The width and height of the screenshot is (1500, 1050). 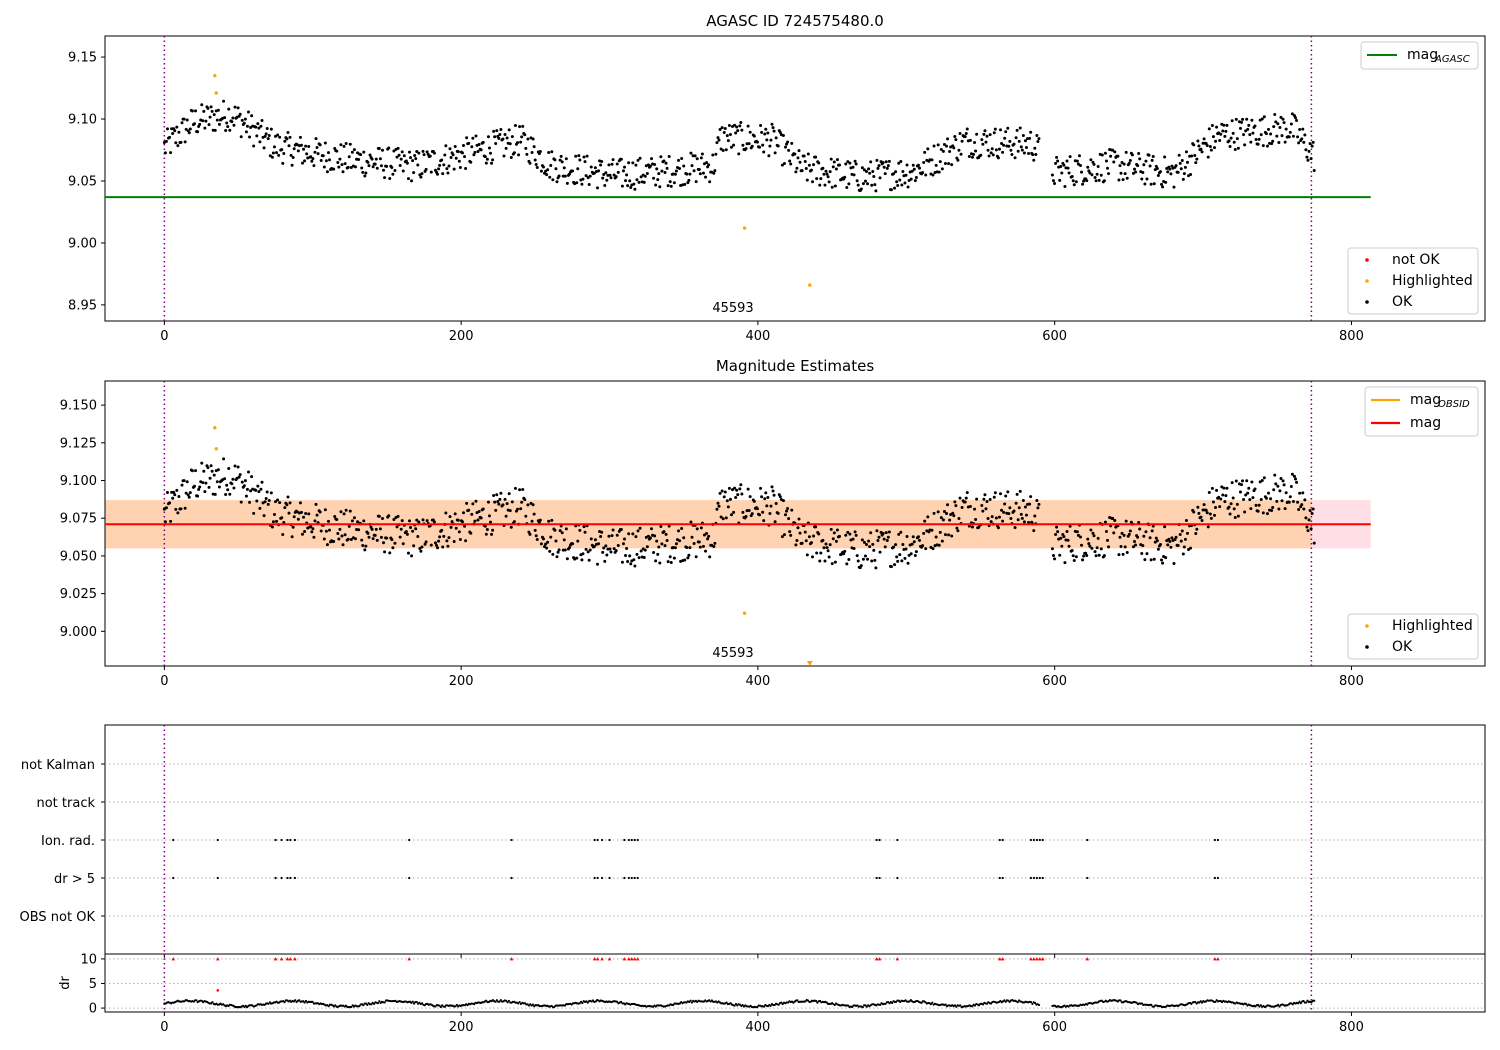 I want to click on magnitude-line-legend: mag OBSID mag, so click(x=1421, y=411).